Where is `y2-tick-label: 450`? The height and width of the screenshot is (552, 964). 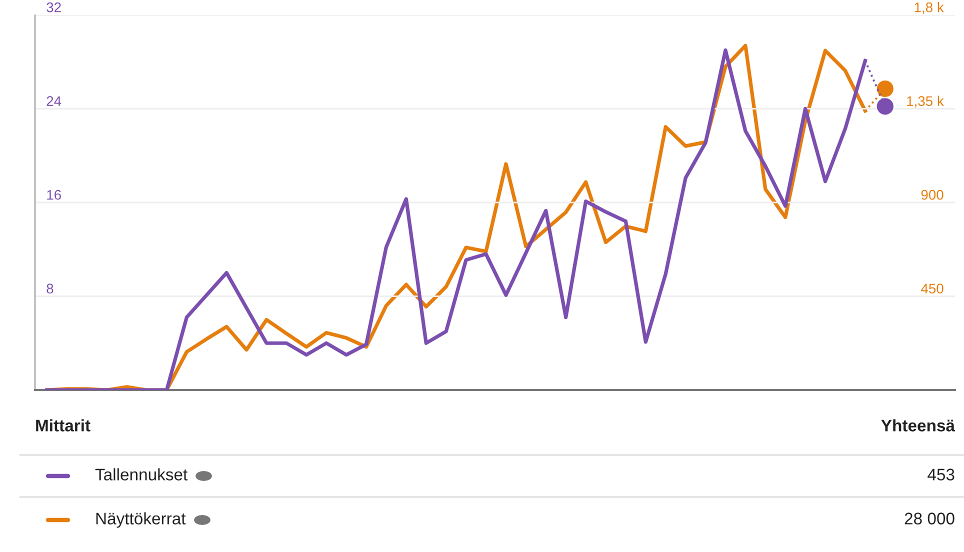
y2-tick-label: 450 is located at coordinates (932, 289).